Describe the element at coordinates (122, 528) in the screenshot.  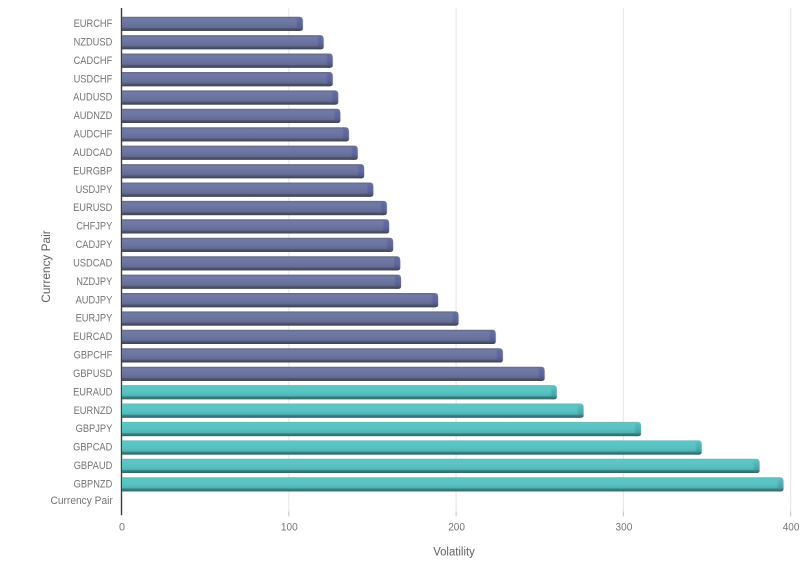
I see `svg-text: 0` at that location.